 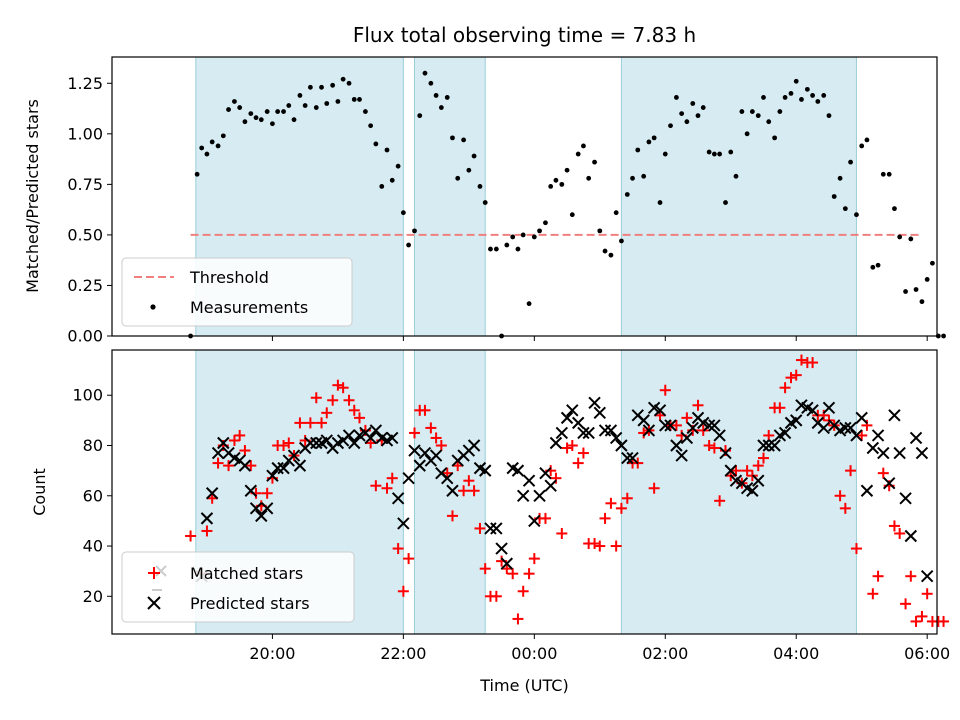 What do you see at coordinates (523, 685) in the screenshot?
I see `x-axis-label: Time (UTC)` at bounding box center [523, 685].